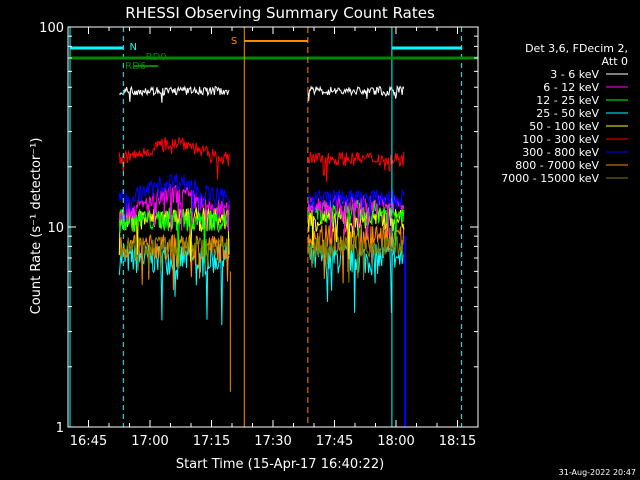 This screenshot has height=480, width=640. What do you see at coordinates (280, 464) in the screenshot?
I see `x-axis-label: Start Time (15-Apr-17 16:40:22)` at bounding box center [280, 464].